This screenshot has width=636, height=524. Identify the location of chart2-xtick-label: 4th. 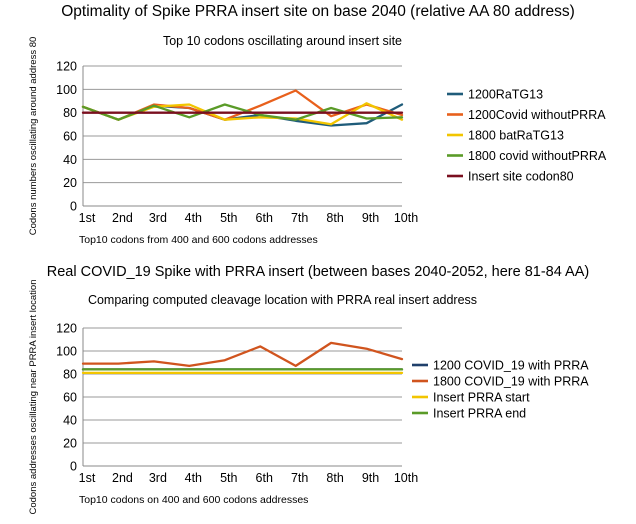
(193, 478).